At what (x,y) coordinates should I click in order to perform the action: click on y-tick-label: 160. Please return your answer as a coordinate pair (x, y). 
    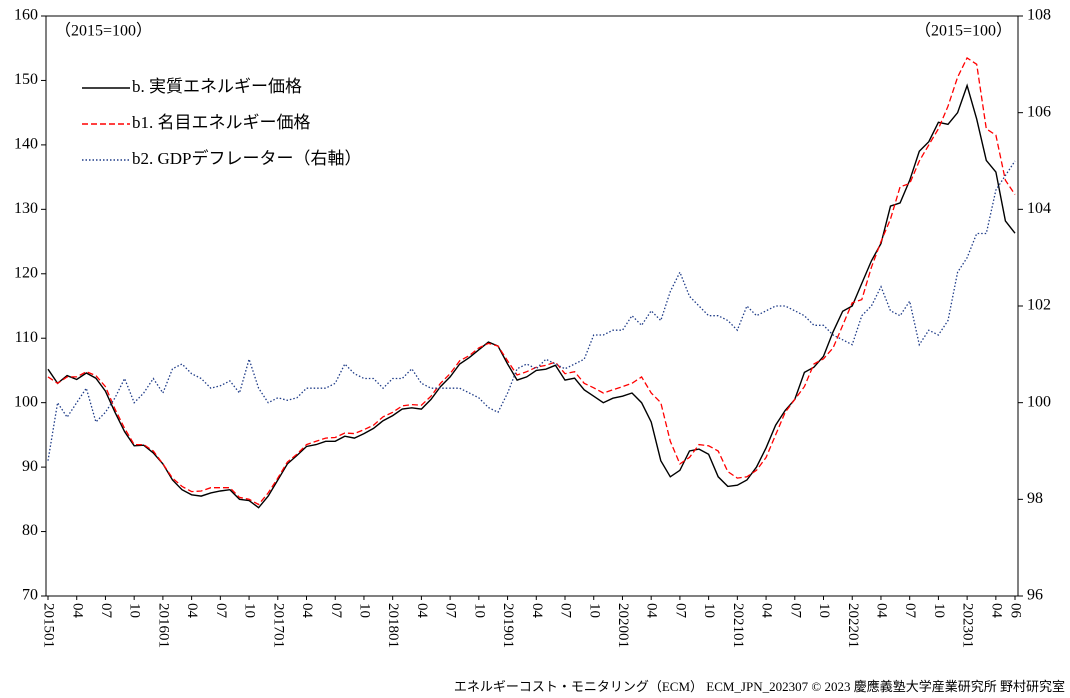
    Looking at the image, I should click on (26, 15).